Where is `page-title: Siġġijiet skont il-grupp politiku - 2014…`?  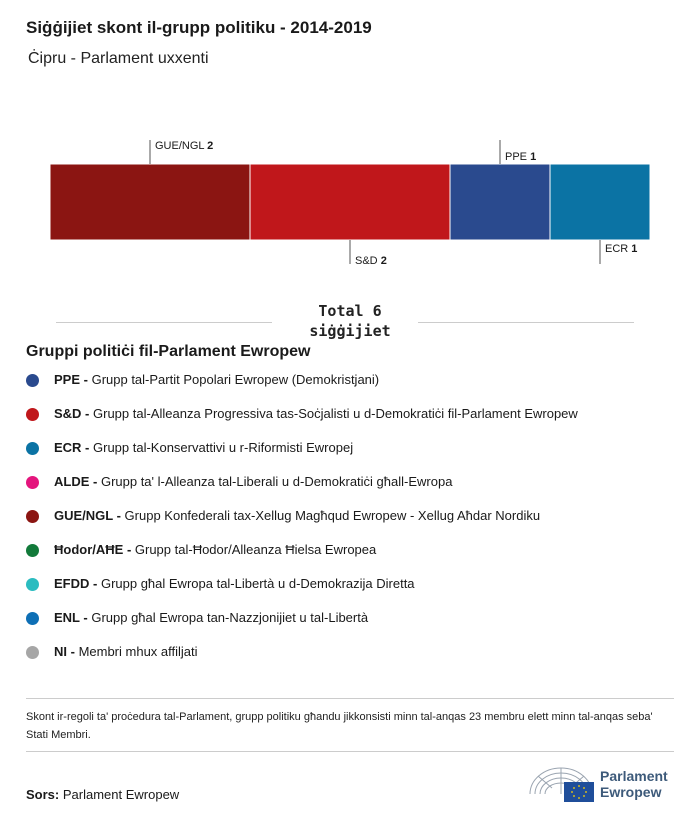
page-title: Siġġijiet skont il-grupp politiku - 2014… is located at coordinates (199, 27).